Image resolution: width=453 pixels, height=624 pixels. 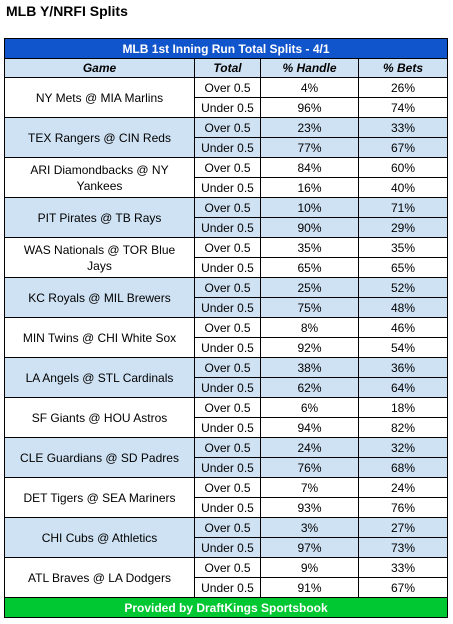 I want to click on table-row: Under 0.5 65% 65%, so click(x=226, y=267).